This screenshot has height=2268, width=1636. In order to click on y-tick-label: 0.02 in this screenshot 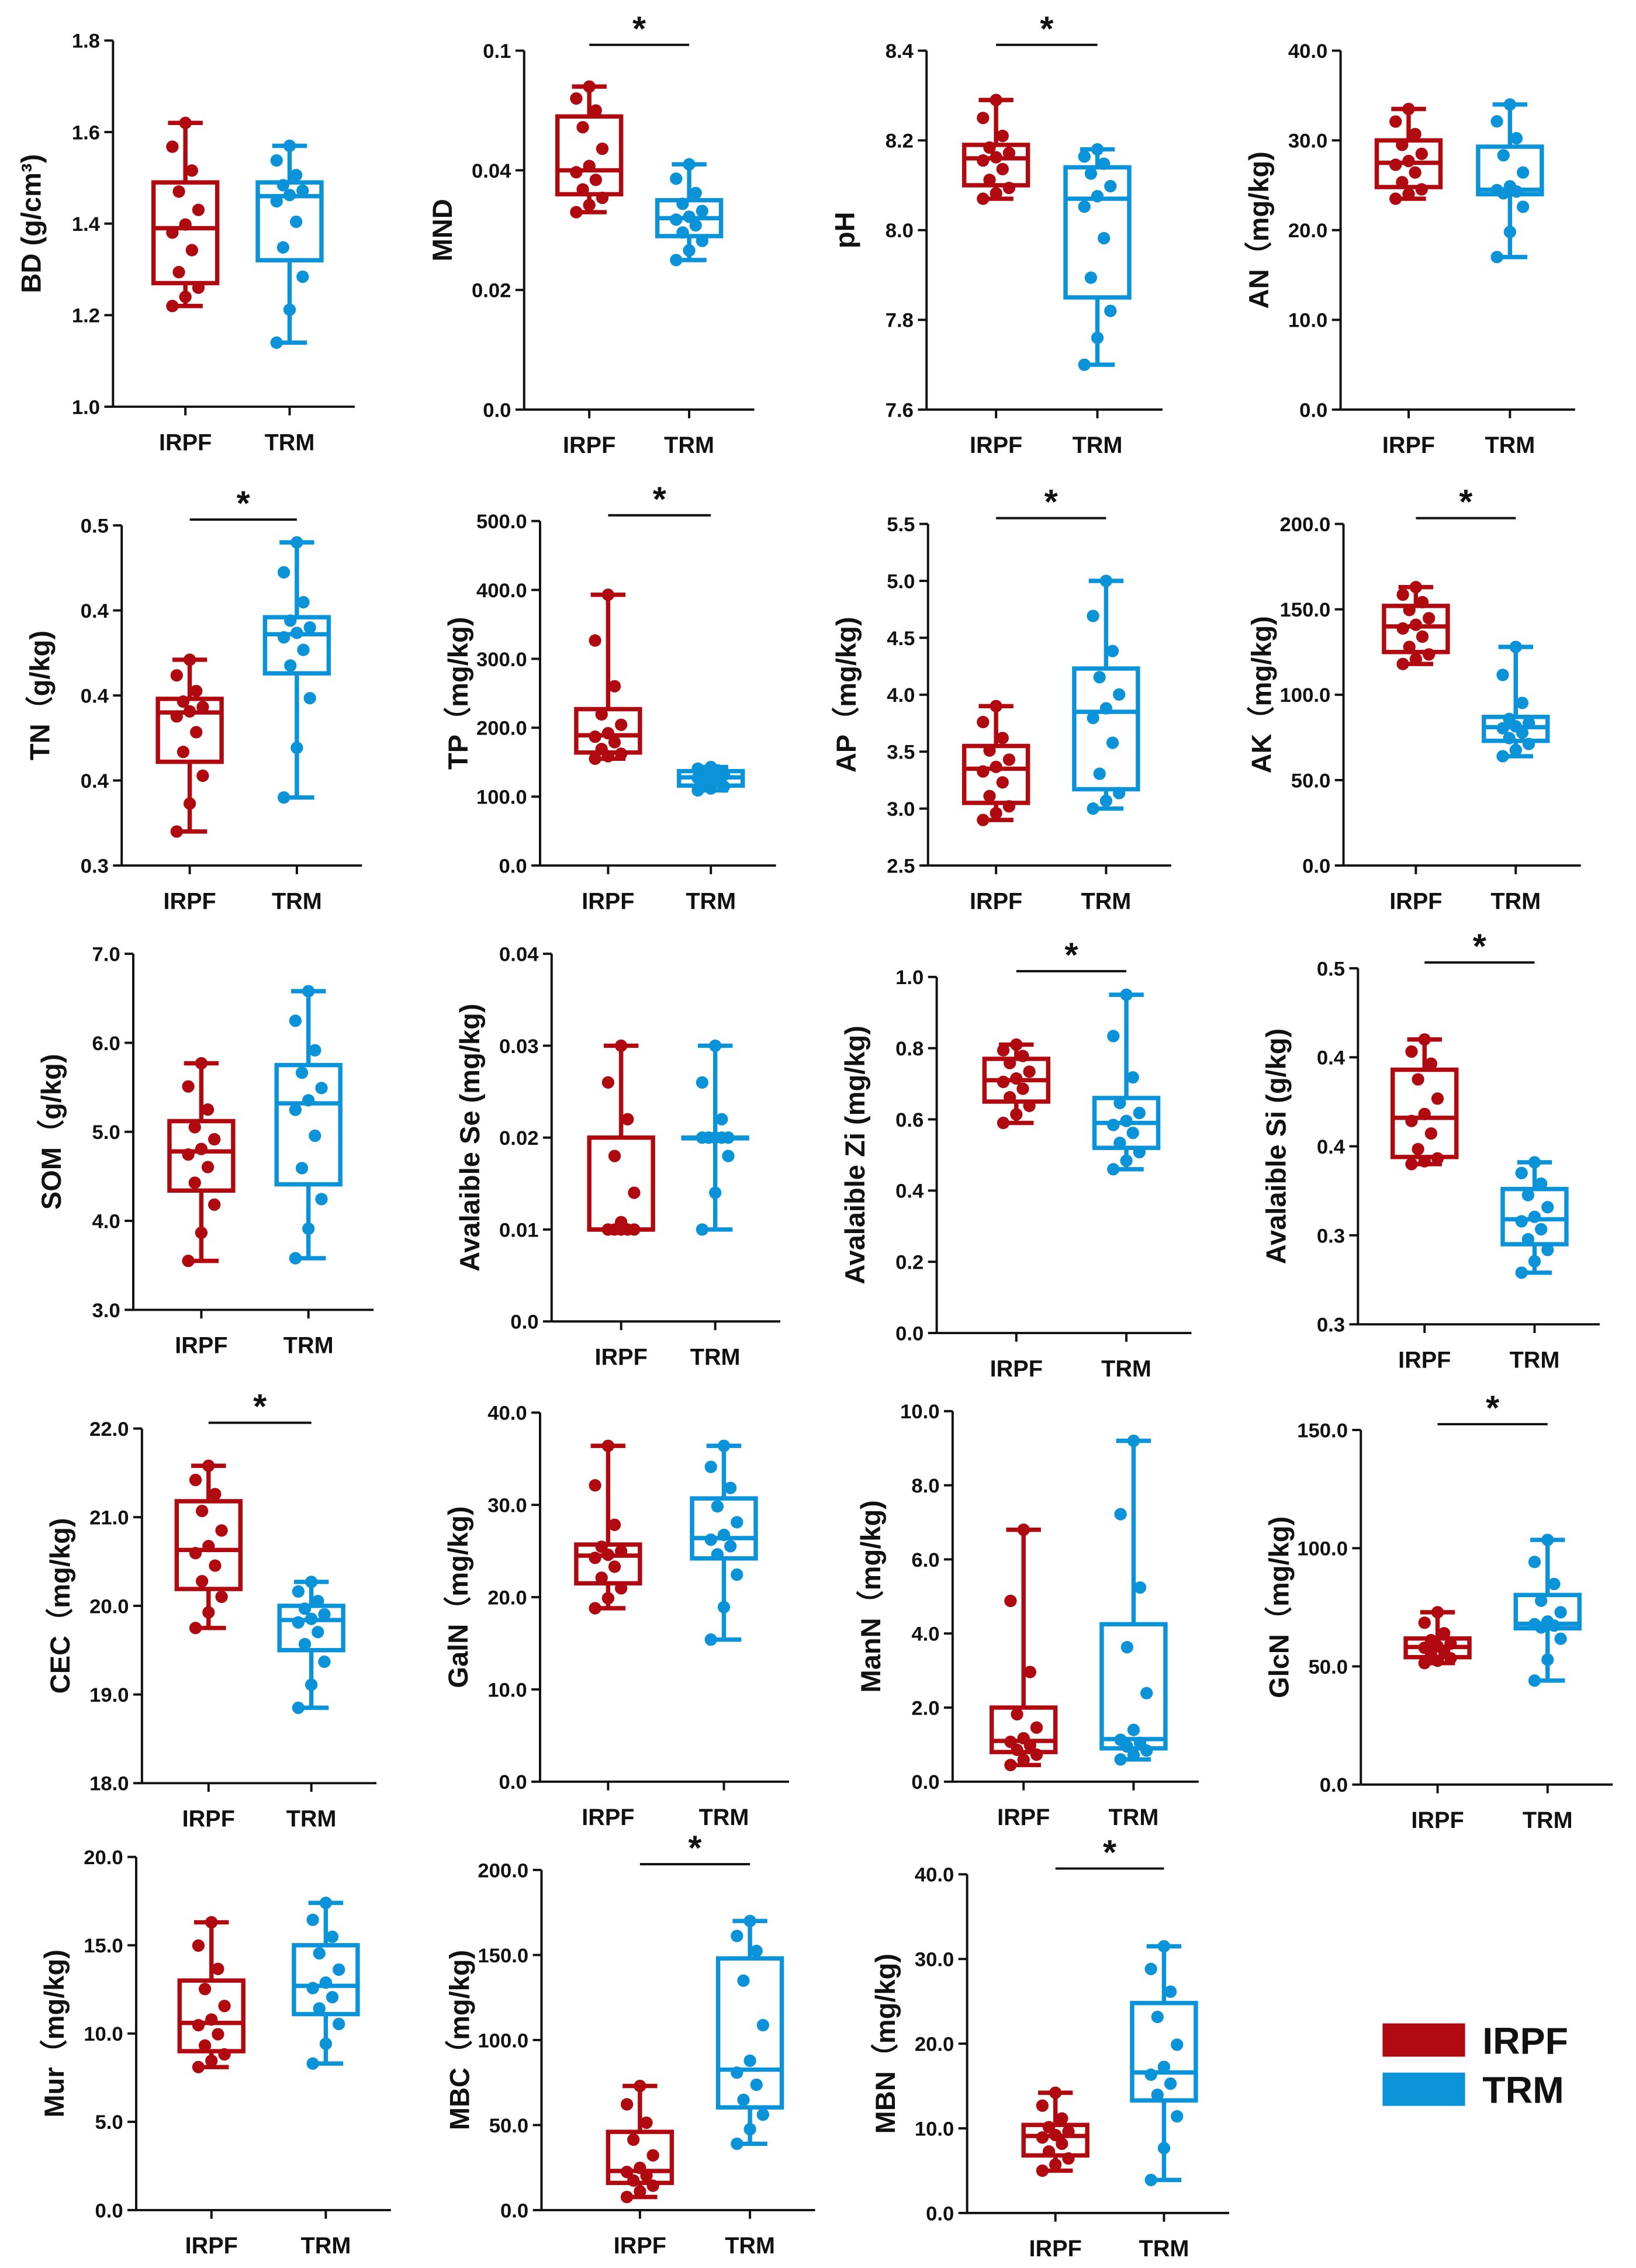, I will do `click(518, 1138)`.